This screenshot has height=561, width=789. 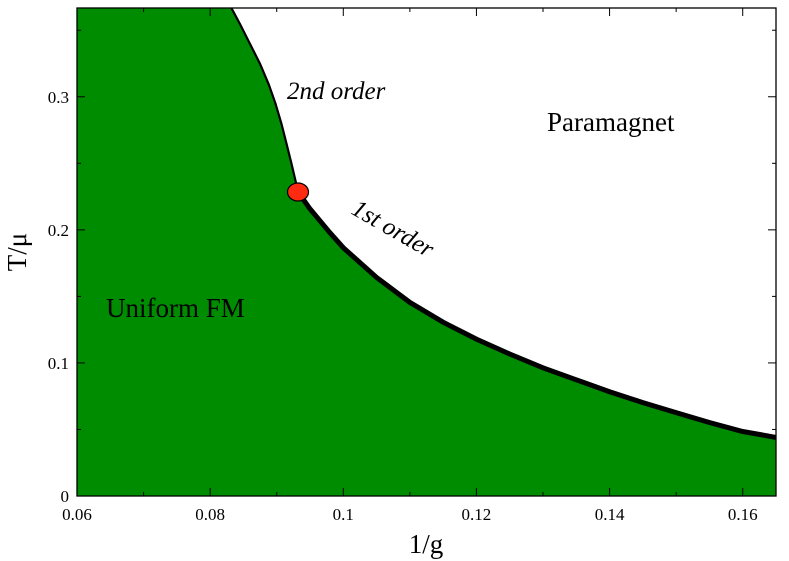 I want to click on x-tick-label: 0.14, so click(x=610, y=514).